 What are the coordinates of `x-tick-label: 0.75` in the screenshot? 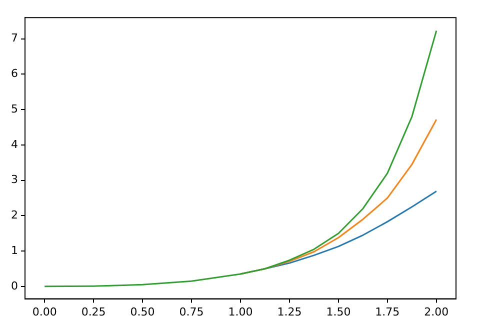 It's located at (191, 311).